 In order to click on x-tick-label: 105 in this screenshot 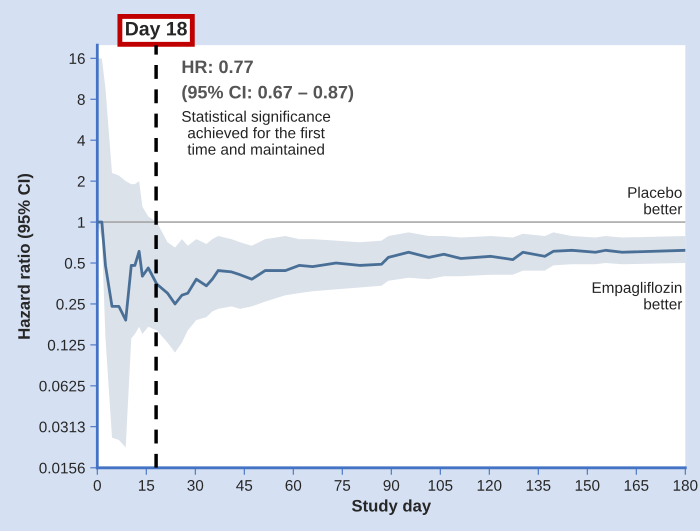, I will do `click(440, 485)`.